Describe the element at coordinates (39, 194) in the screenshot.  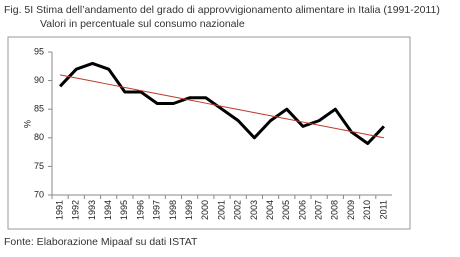
I see `y-tick-label: 70` at that location.